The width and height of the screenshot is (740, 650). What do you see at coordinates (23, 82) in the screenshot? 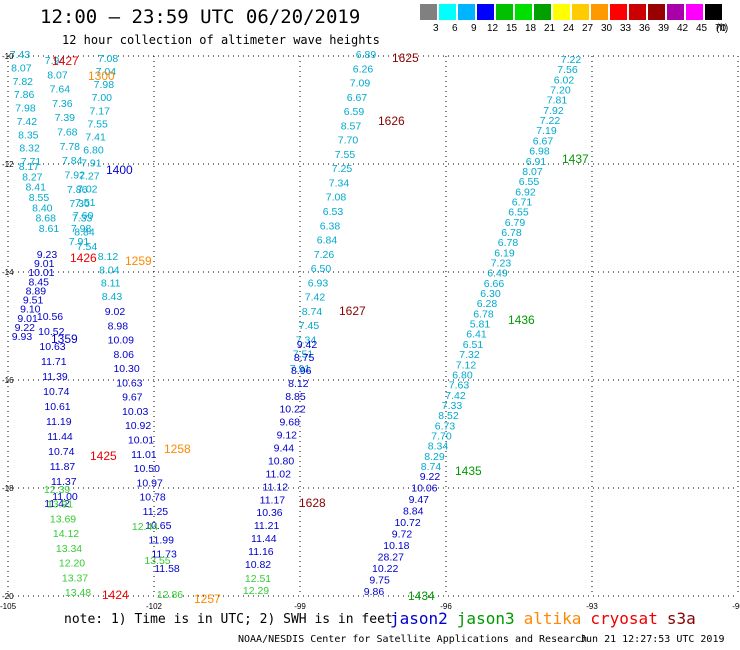
I see `wave-height-value: 7.82` at bounding box center [23, 82].